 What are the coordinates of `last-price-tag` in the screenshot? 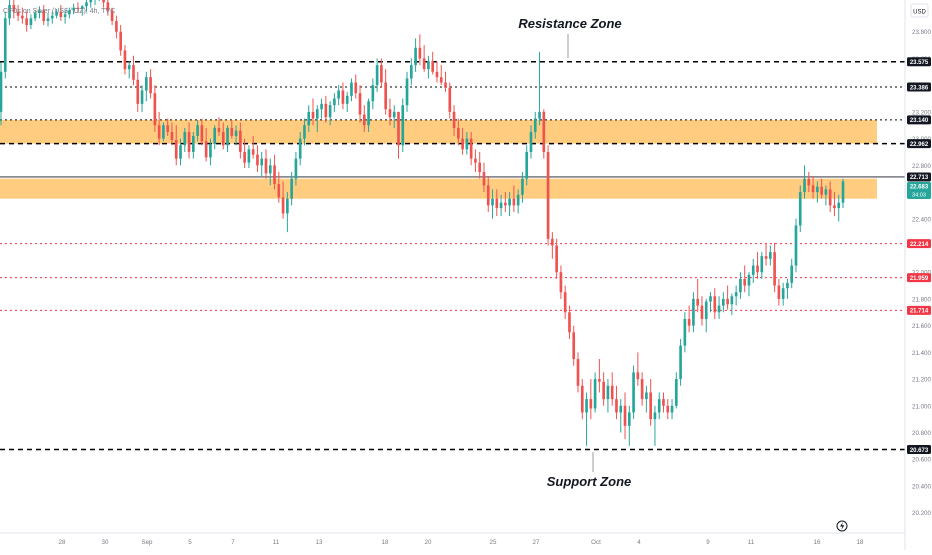 It's located at (919, 190).